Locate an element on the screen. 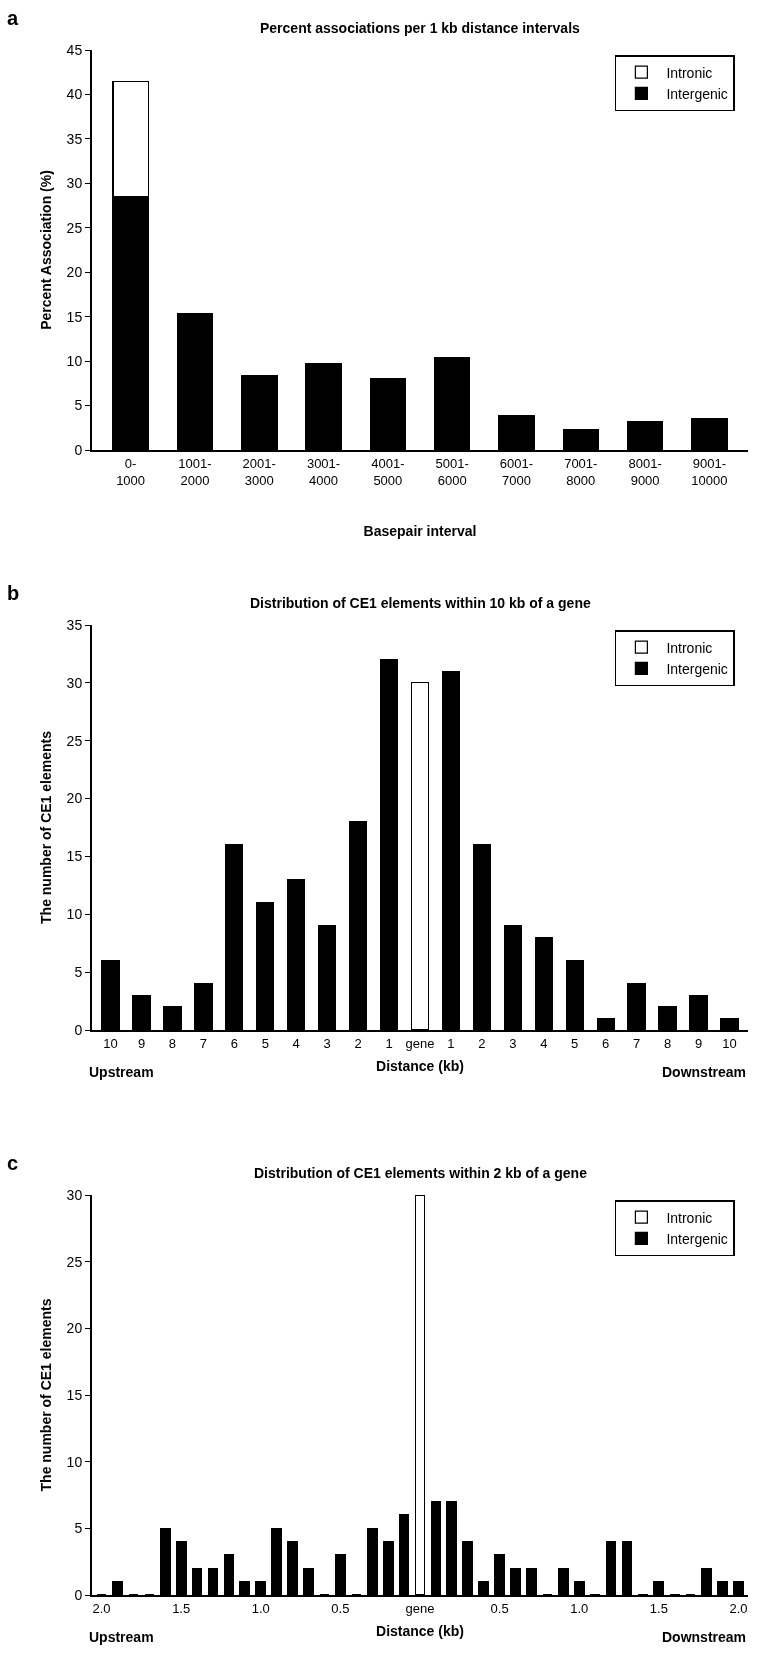  y-axis-title: Percent Association (%) is located at coordinates (45, 250).